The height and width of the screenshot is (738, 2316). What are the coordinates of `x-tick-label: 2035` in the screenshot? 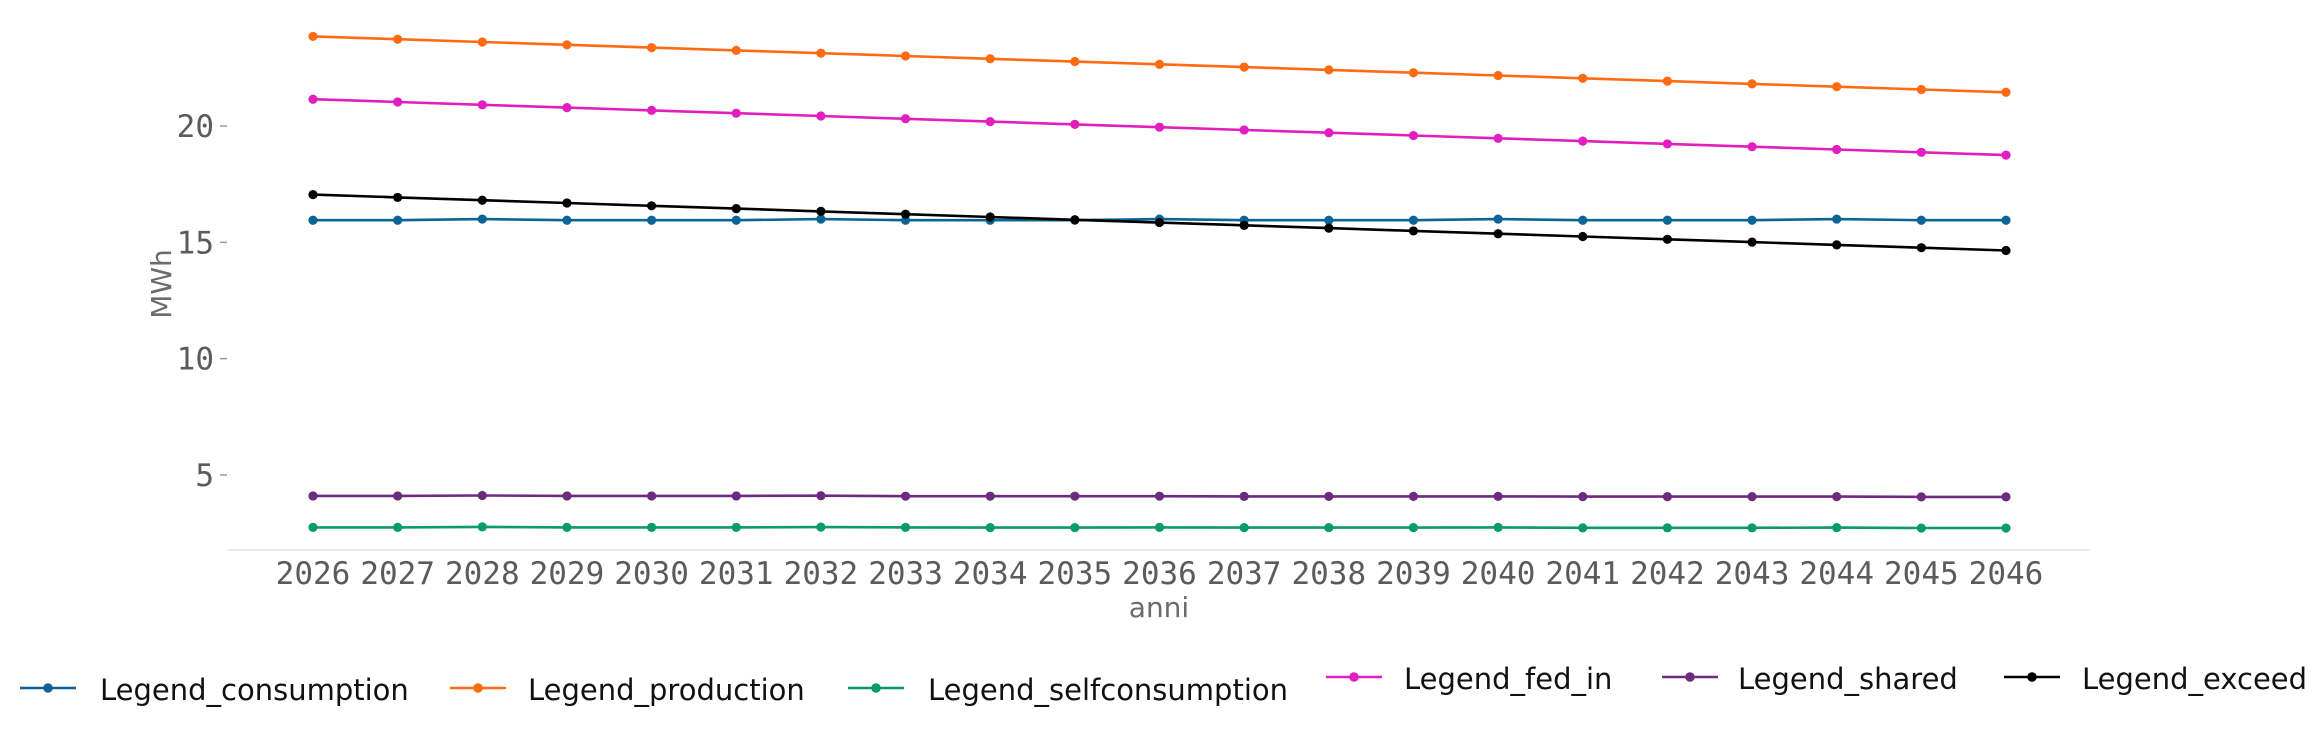 It's located at (1075, 574).